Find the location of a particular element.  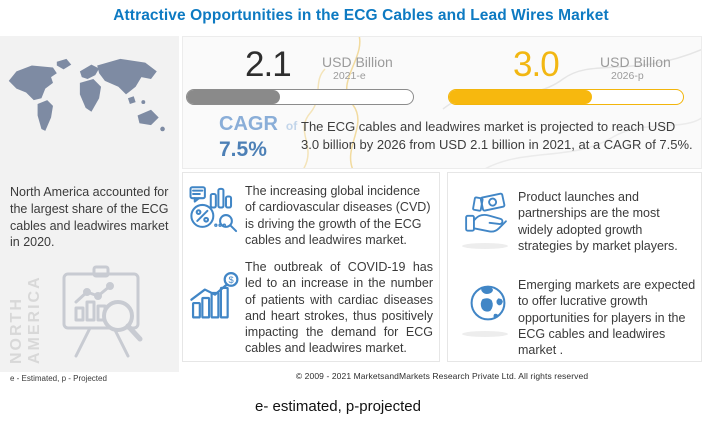

stat-2021-unit-label: USD Billion is located at coordinates (357, 62).